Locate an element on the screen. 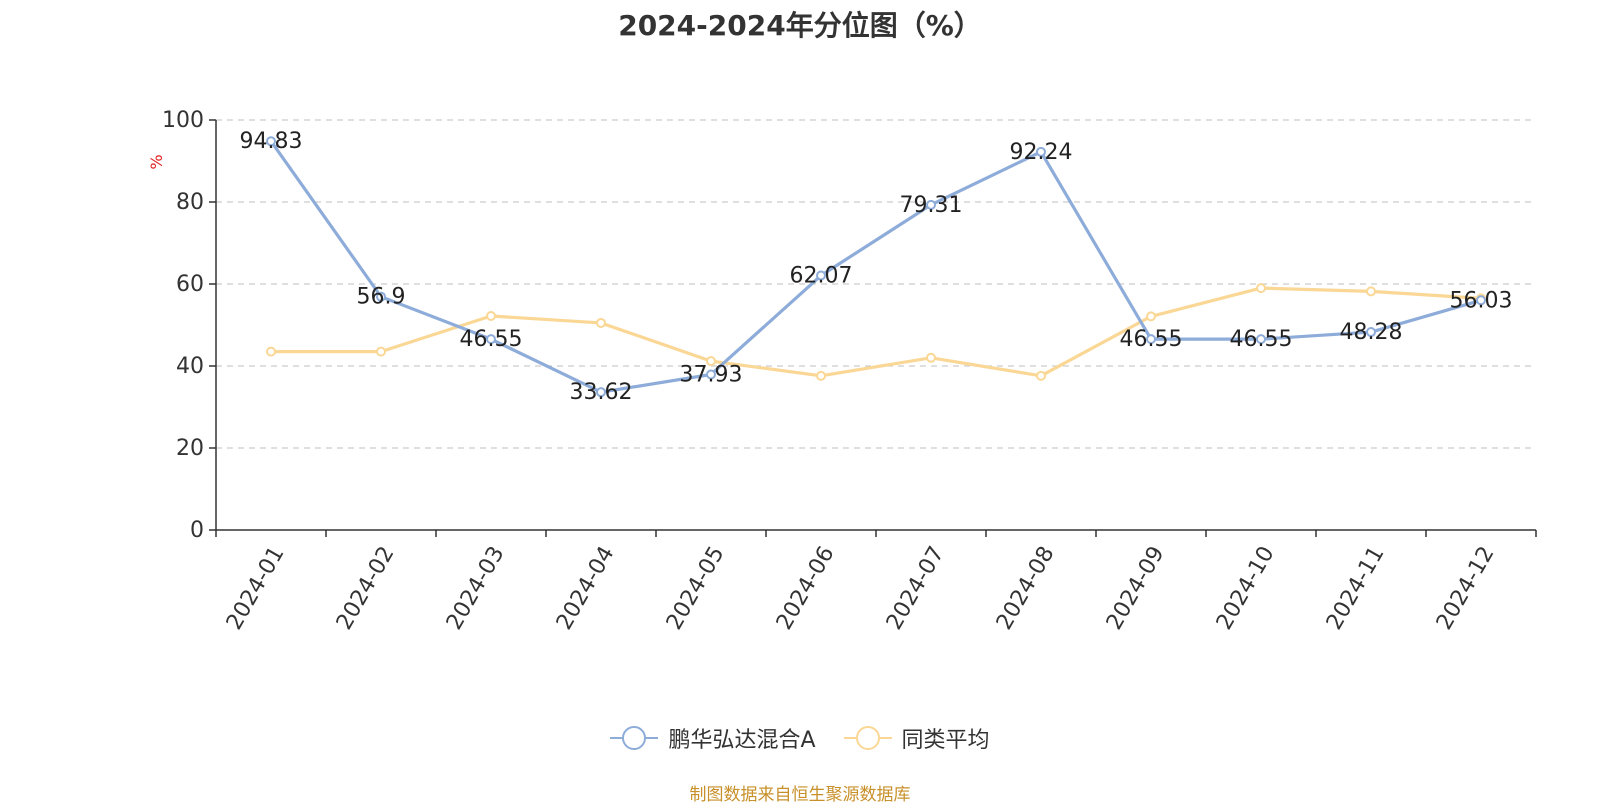 This screenshot has width=1600, height=805. legend: 鹏华弘达混合A 同类平均 is located at coordinates (800, 738).